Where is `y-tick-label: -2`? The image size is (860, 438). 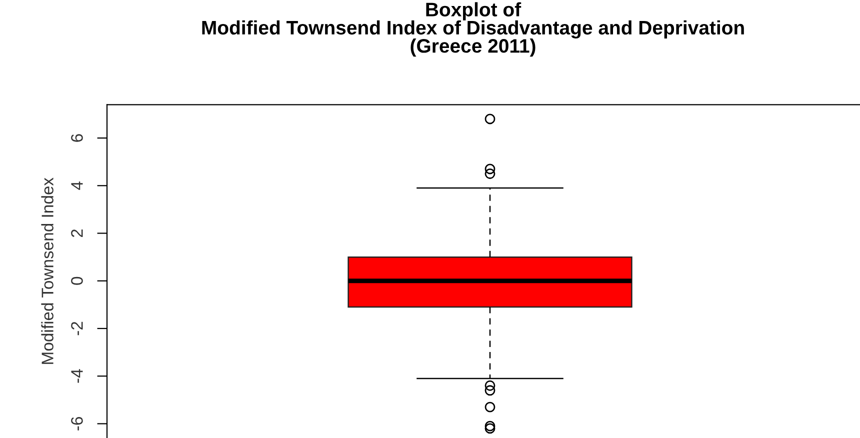 y-tick-label: -2 is located at coordinates (77, 329).